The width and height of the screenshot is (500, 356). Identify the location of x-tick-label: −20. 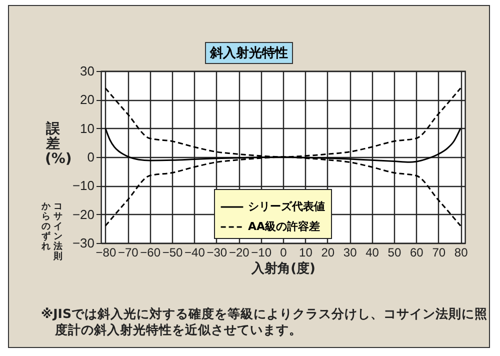
(239, 253).